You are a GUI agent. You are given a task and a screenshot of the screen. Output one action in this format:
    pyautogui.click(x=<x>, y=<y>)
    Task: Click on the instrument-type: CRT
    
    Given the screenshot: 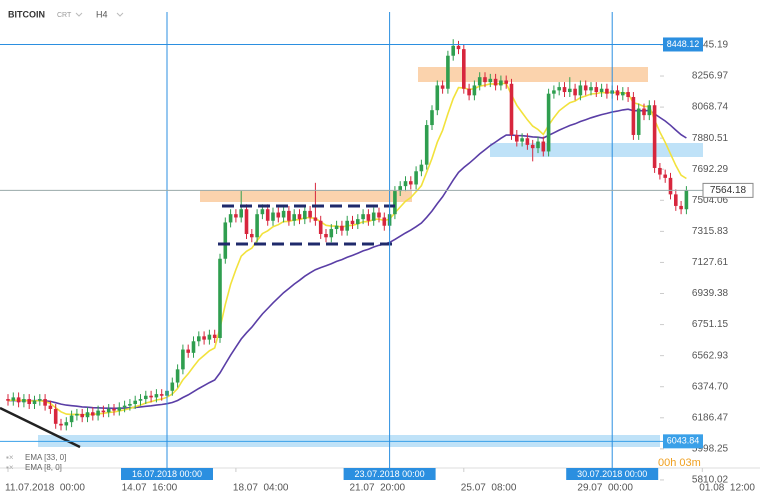 What is the action you would take?
    pyautogui.click(x=64, y=15)
    